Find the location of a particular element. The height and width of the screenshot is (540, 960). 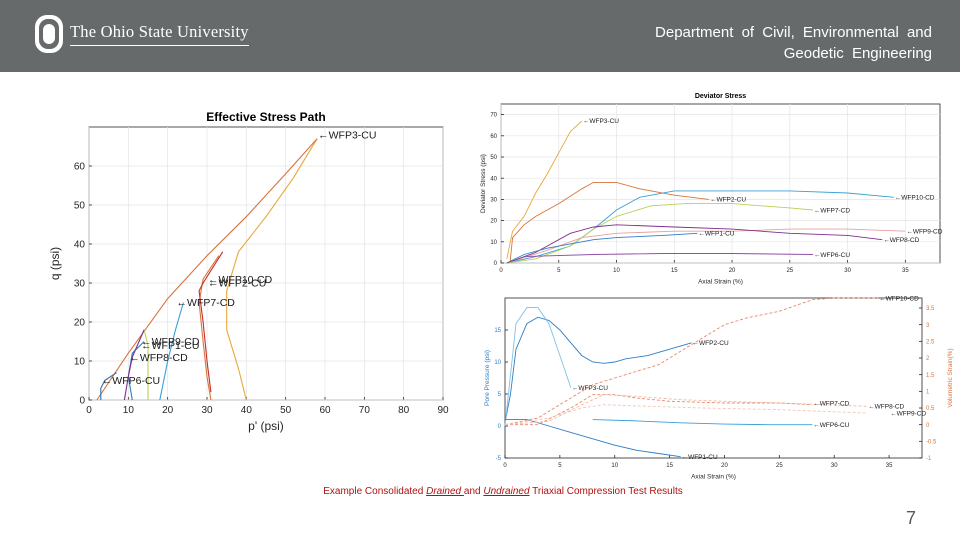

caption-undrained: Undrained is located at coordinates (506, 491).